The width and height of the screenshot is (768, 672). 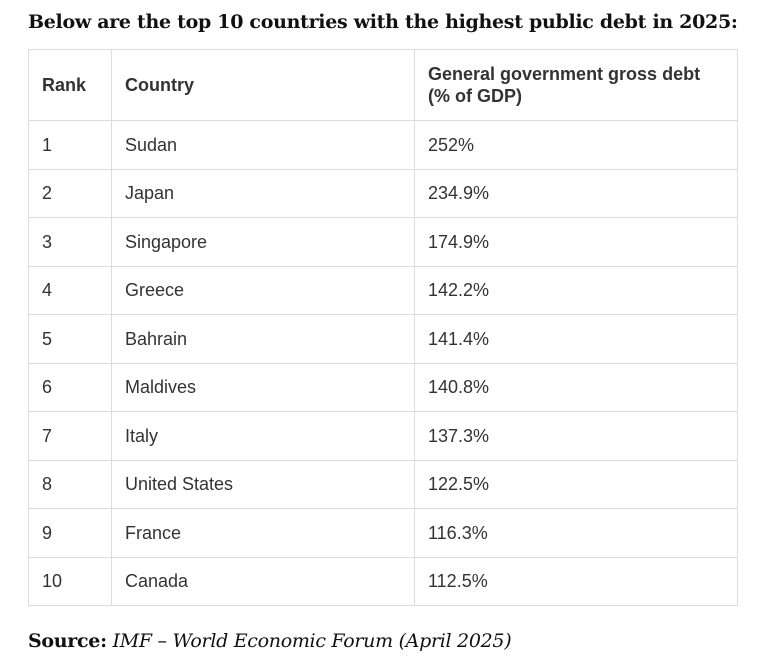 I want to click on header-rank: Rank, so click(x=70, y=85).